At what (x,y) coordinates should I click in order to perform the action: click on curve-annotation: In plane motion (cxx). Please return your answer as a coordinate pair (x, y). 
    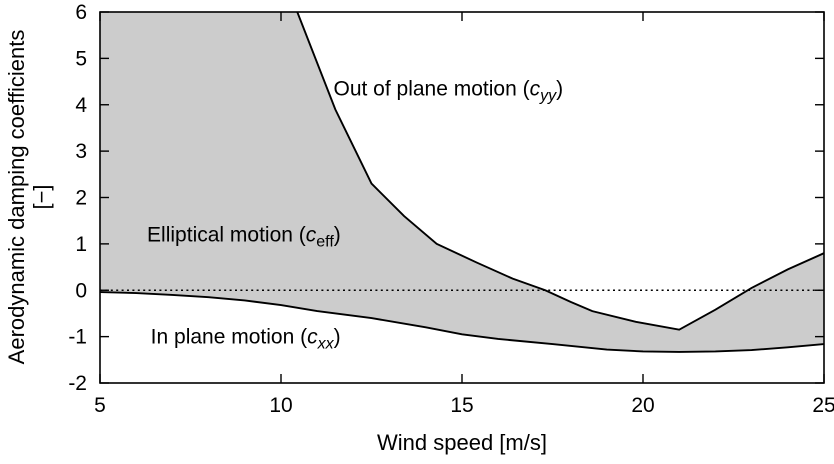
    Looking at the image, I should click on (246, 339).